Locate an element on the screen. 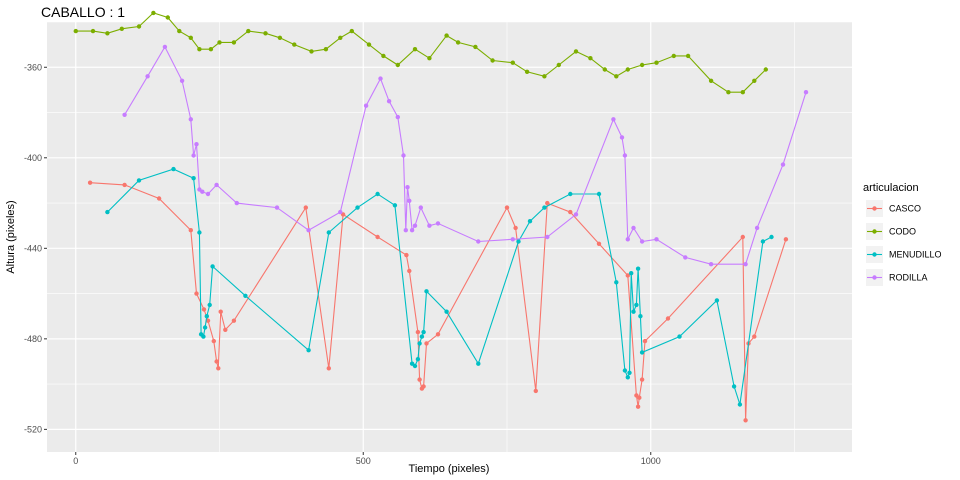  y-tick-label: -400 is located at coordinates (33, 158).